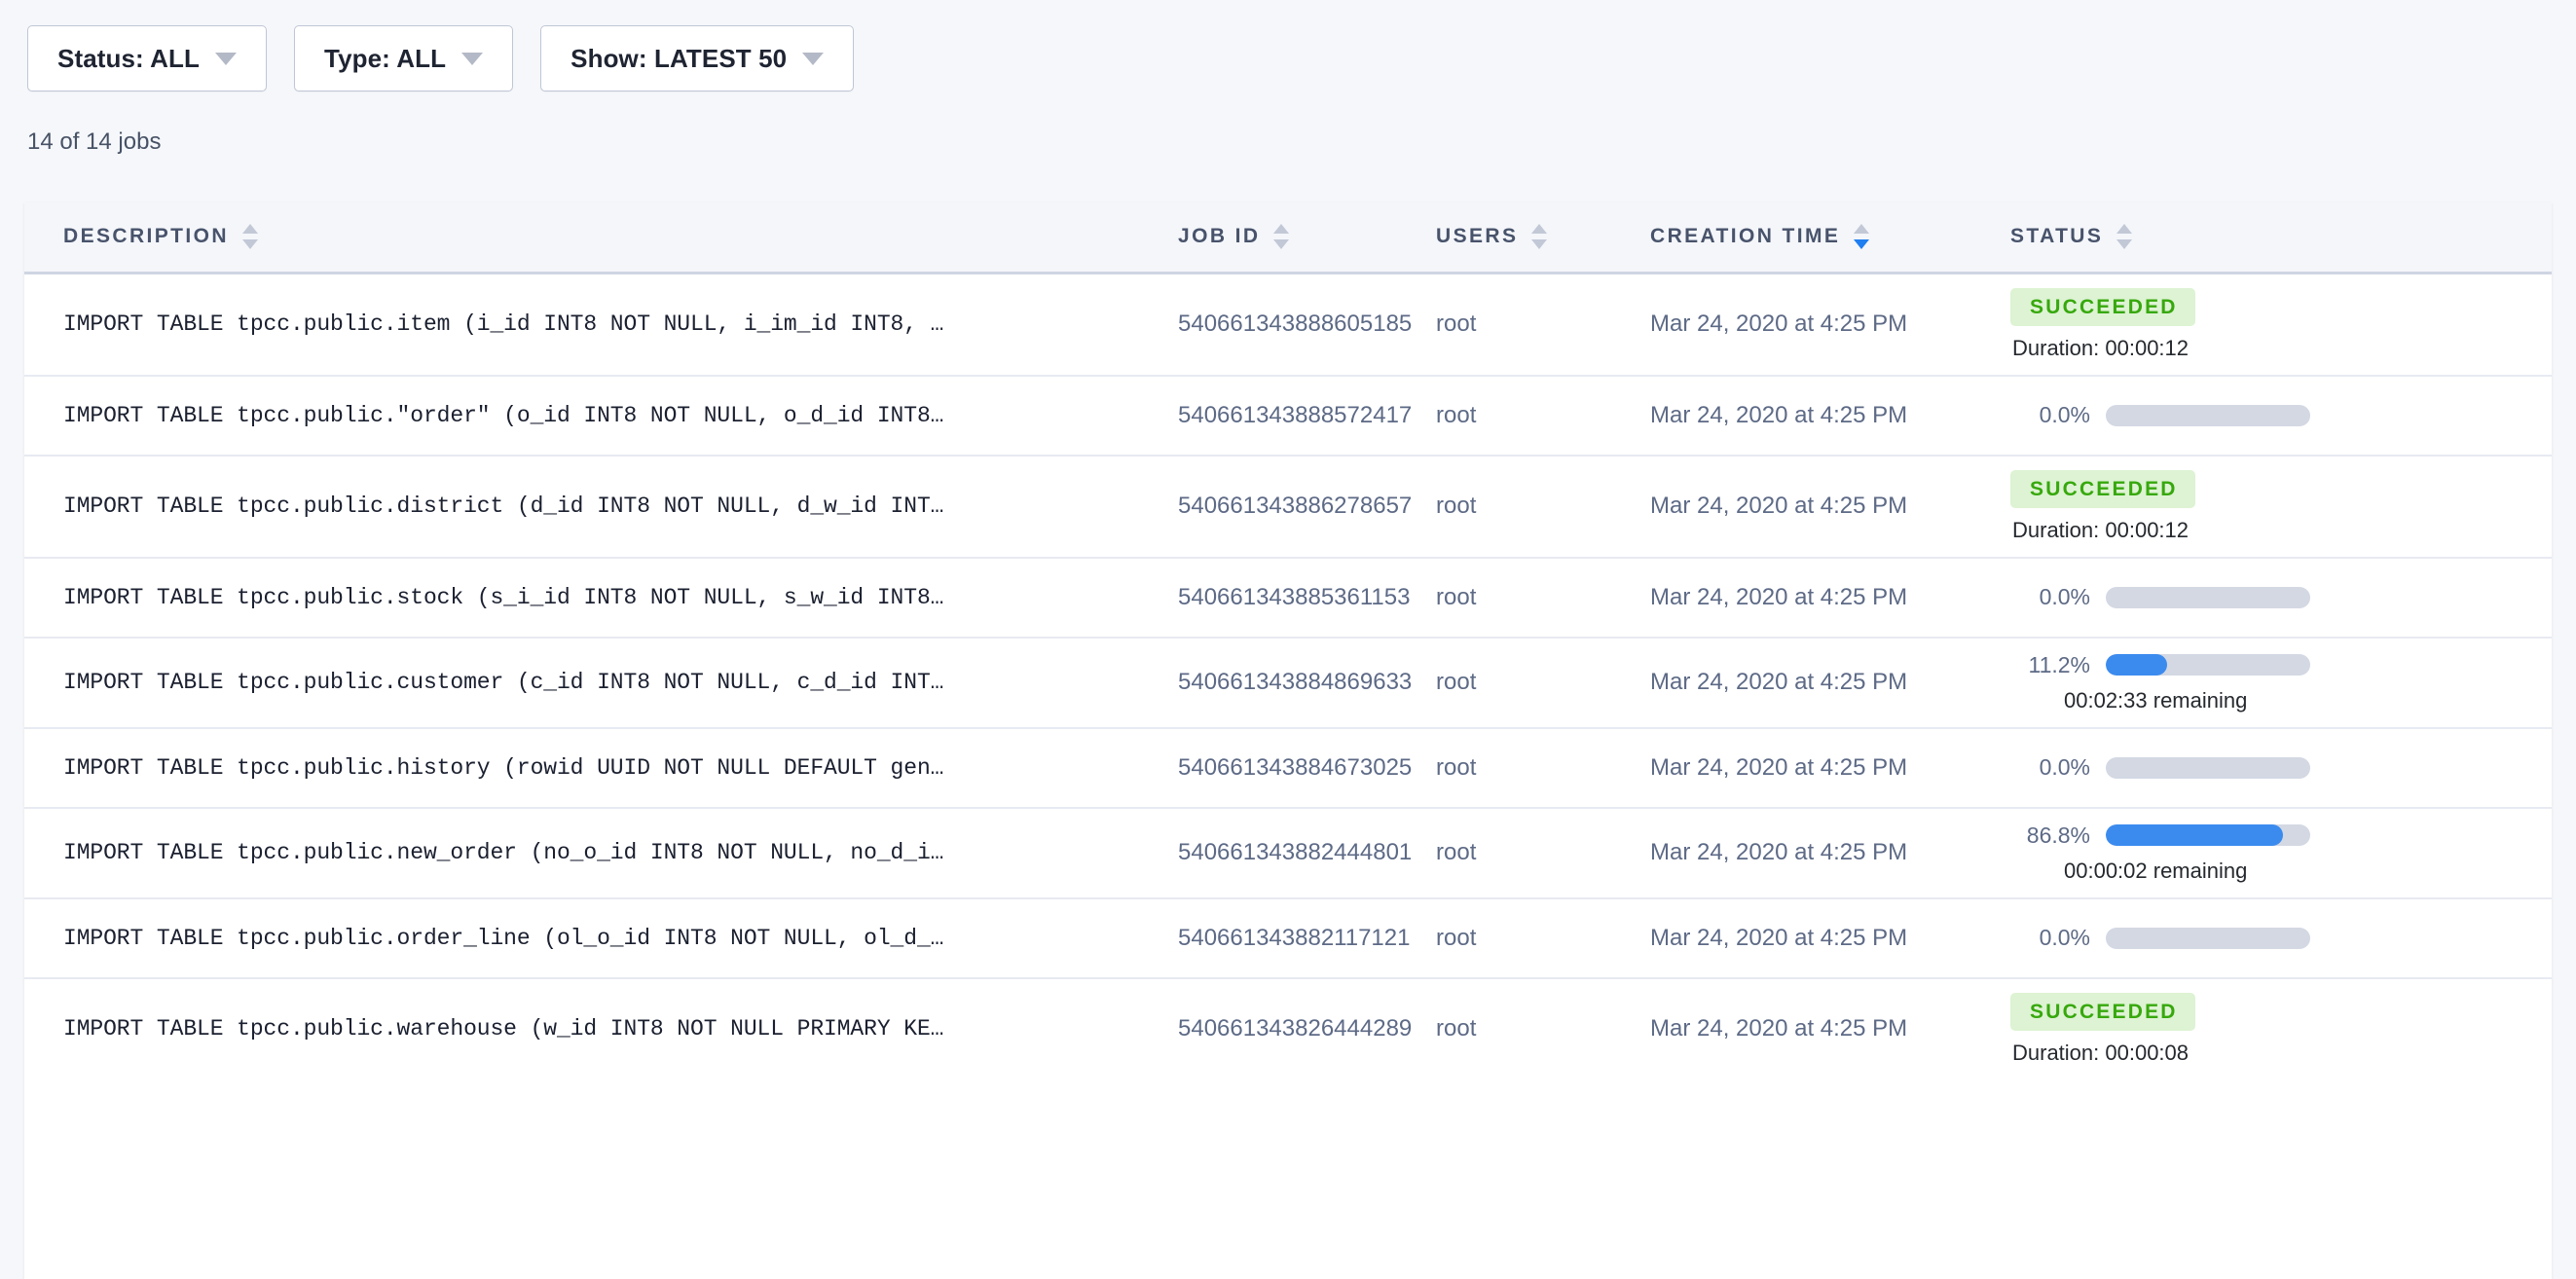 The width and height of the screenshot is (2576, 1279). What do you see at coordinates (2058, 835) in the screenshot?
I see `progress-percent-label: 86.8%` at bounding box center [2058, 835].